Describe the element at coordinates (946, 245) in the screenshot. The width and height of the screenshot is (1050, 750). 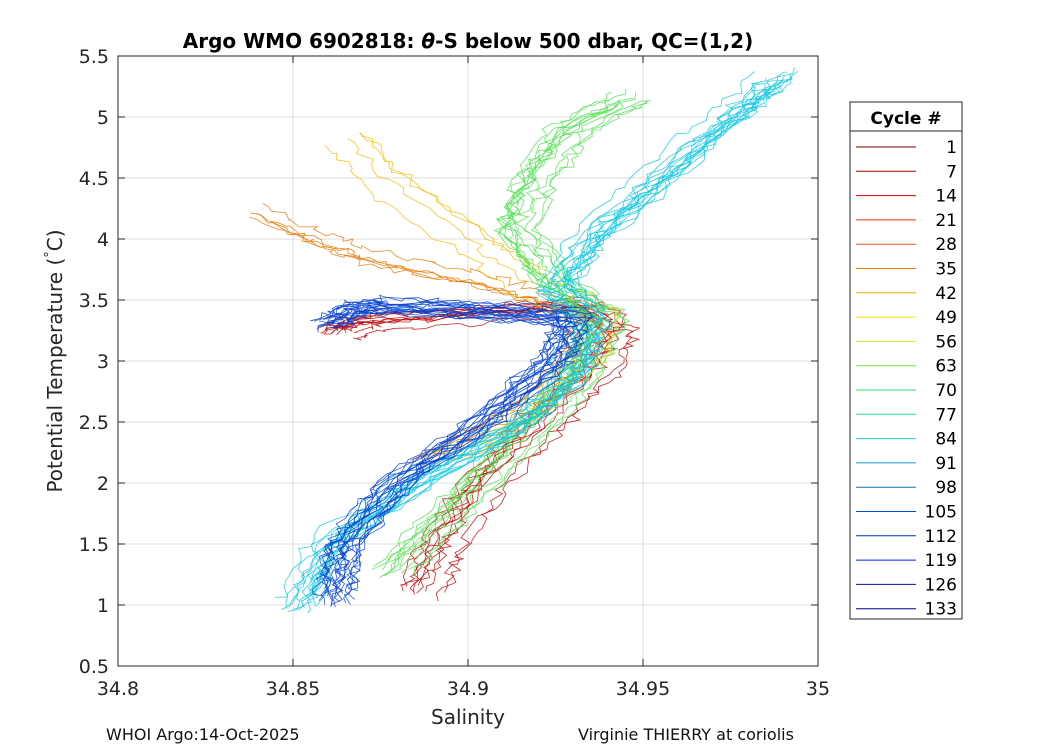
I see `legend-label-28: 28` at that location.